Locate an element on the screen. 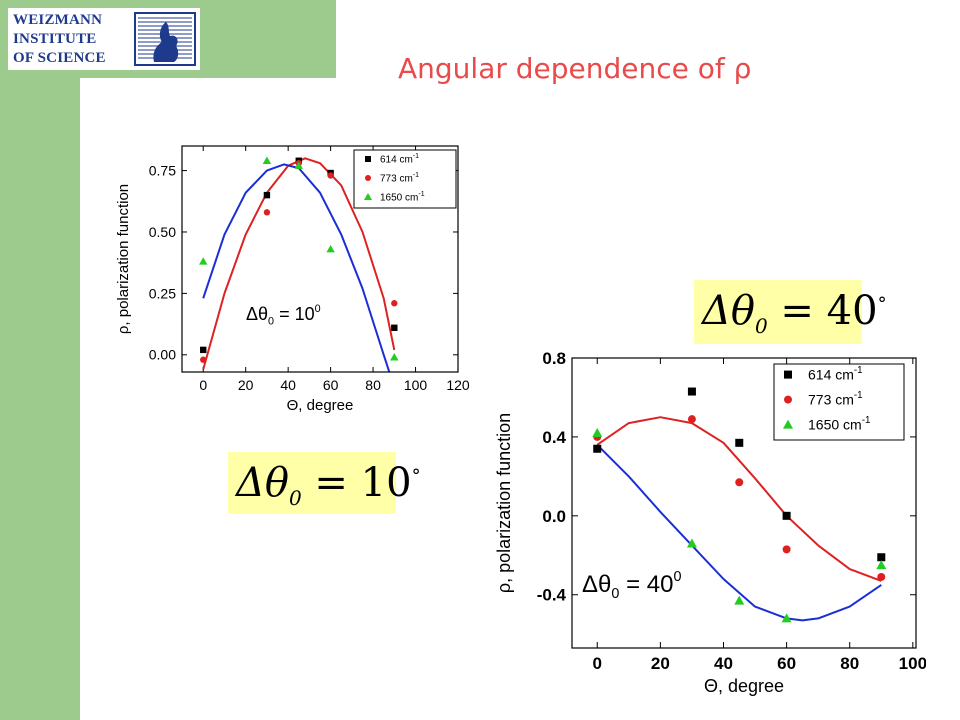 This screenshot has height=720, width=960. sidebar-band is located at coordinates (40, 360).